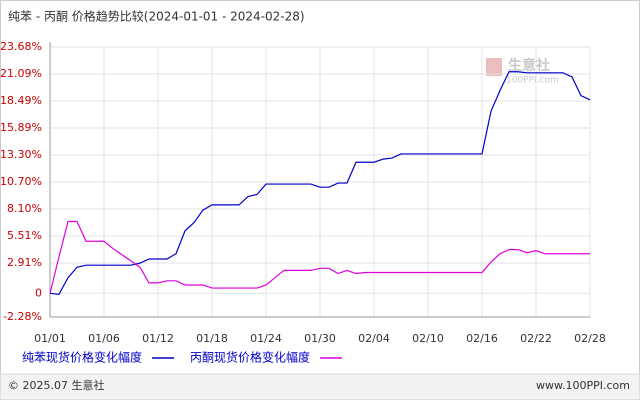 Image resolution: width=640 pixels, height=404 pixels. I want to click on x-tick-label: 01/18, so click(212, 338).